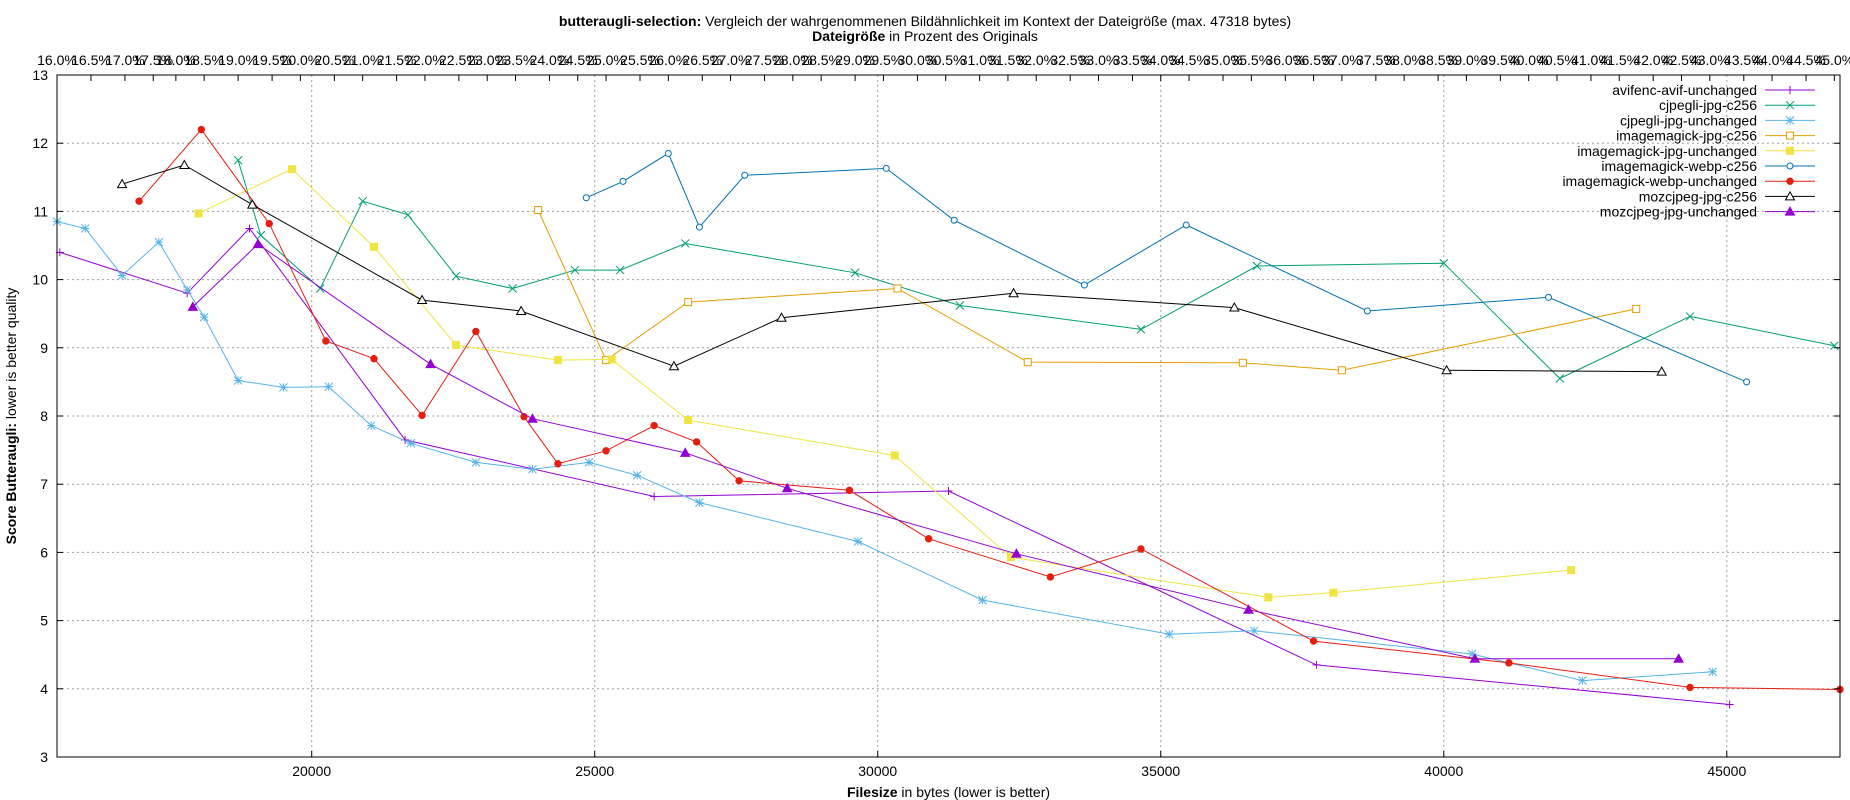 The width and height of the screenshot is (1850, 800). I want to click on top-tick-label: 37.5%, so click(1376, 60).